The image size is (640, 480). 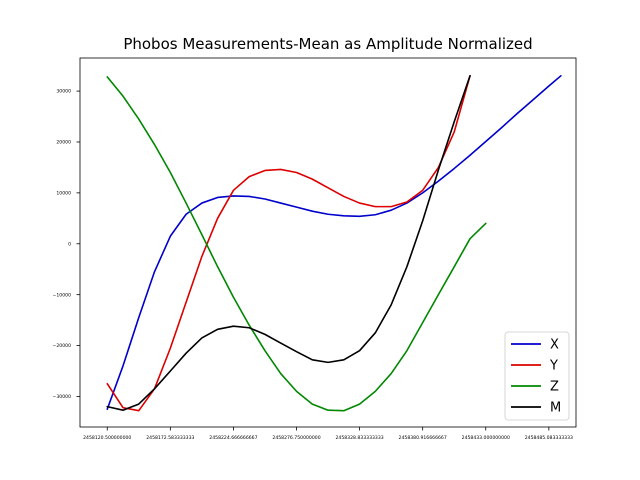 What do you see at coordinates (170, 438) in the screenshot?
I see `x-tick-label: 2458172.583333333` at bounding box center [170, 438].